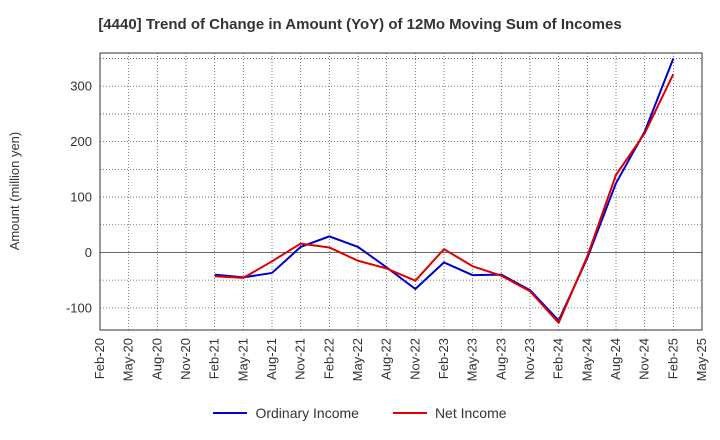 Image resolution: width=720 pixels, height=440 pixels. Describe the element at coordinates (470, 413) in the screenshot. I see `legend-label-net-income: Net Income` at that location.